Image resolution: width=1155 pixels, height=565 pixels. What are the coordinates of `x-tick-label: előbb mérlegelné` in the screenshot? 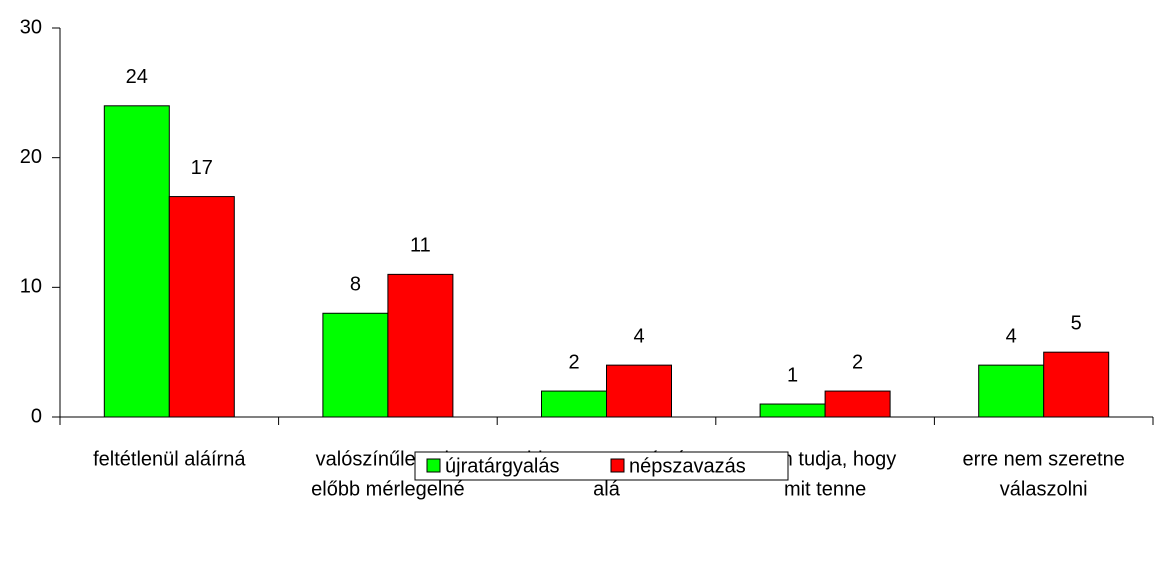 It's located at (387, 489).